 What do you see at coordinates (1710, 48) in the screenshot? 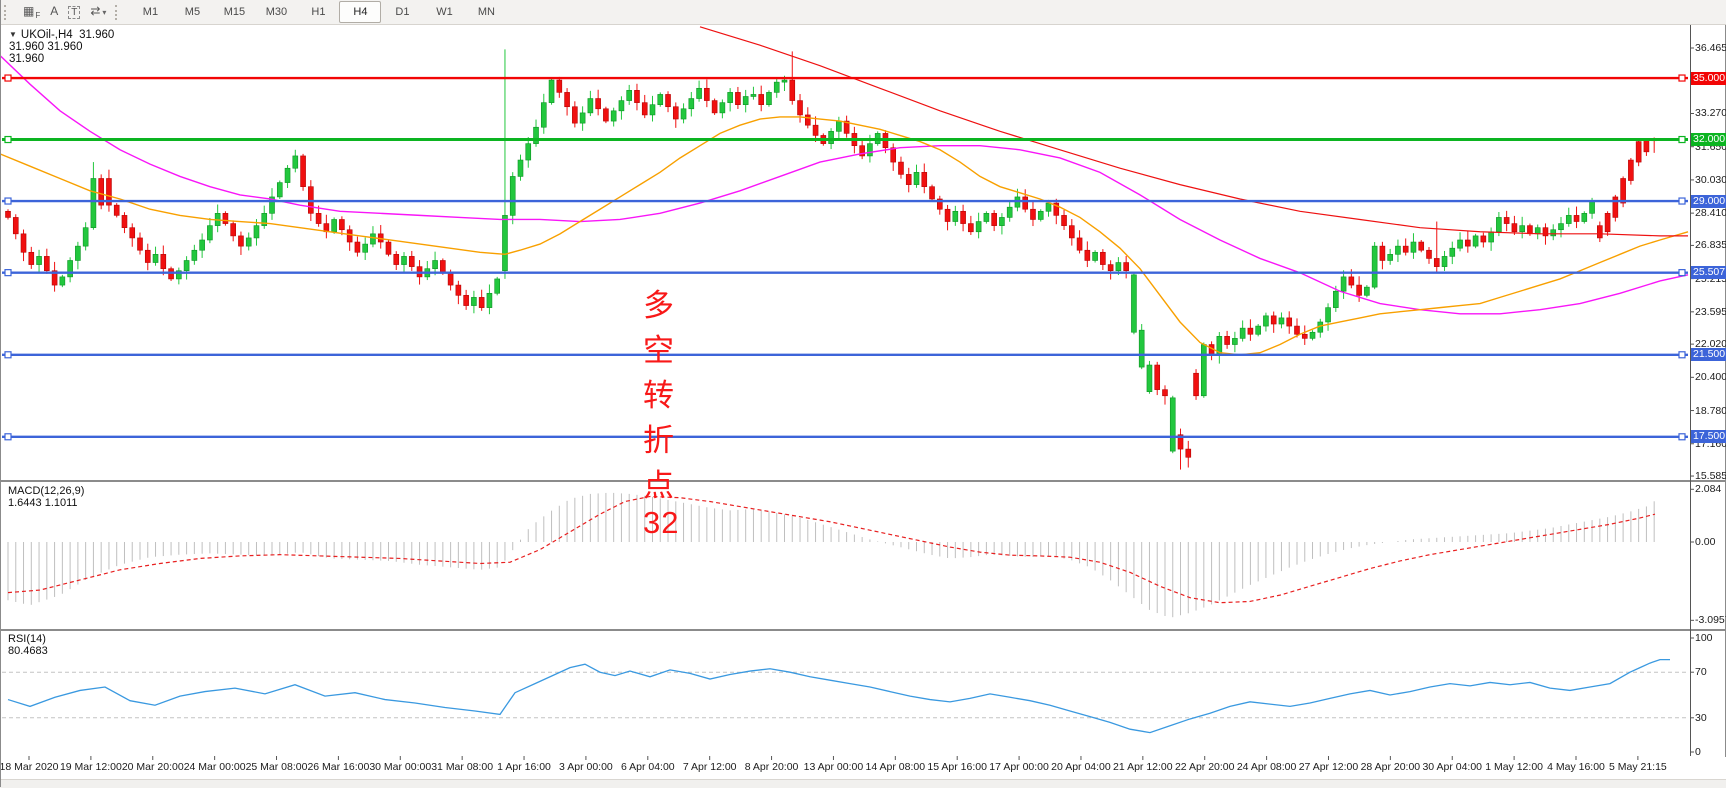
I see `price-tick-label: 36.465` at bounding box center [1710, 48].